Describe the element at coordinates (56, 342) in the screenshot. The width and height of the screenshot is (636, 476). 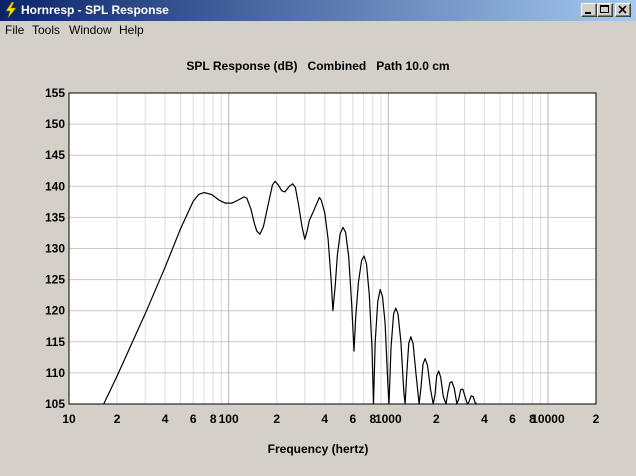
I see `y-tick-label: 115` at that location.